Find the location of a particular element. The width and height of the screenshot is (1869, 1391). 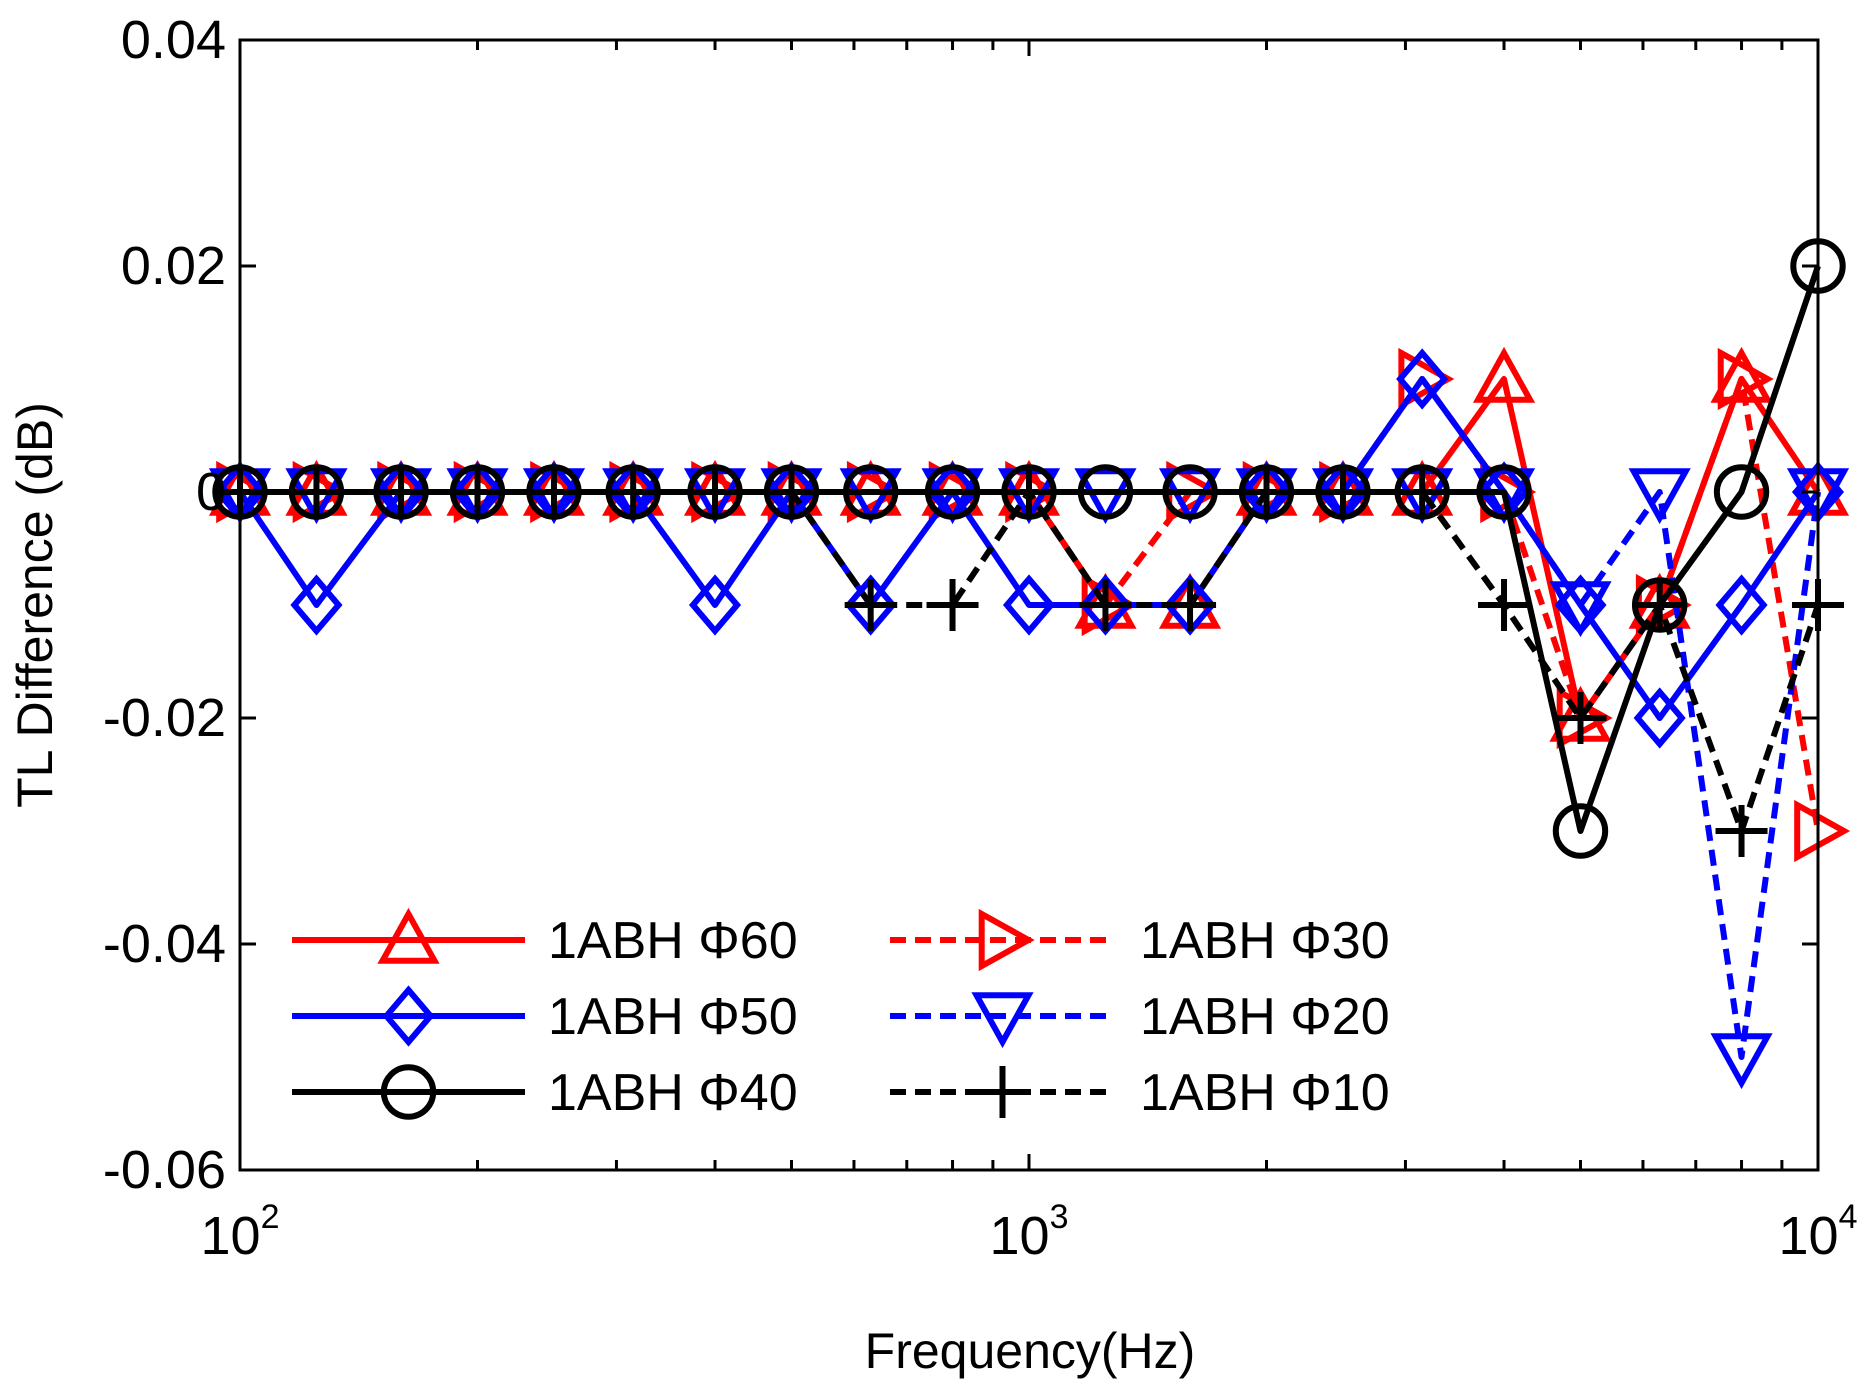

y-tick-label: -0.04 is located at coordinates (164, 944).